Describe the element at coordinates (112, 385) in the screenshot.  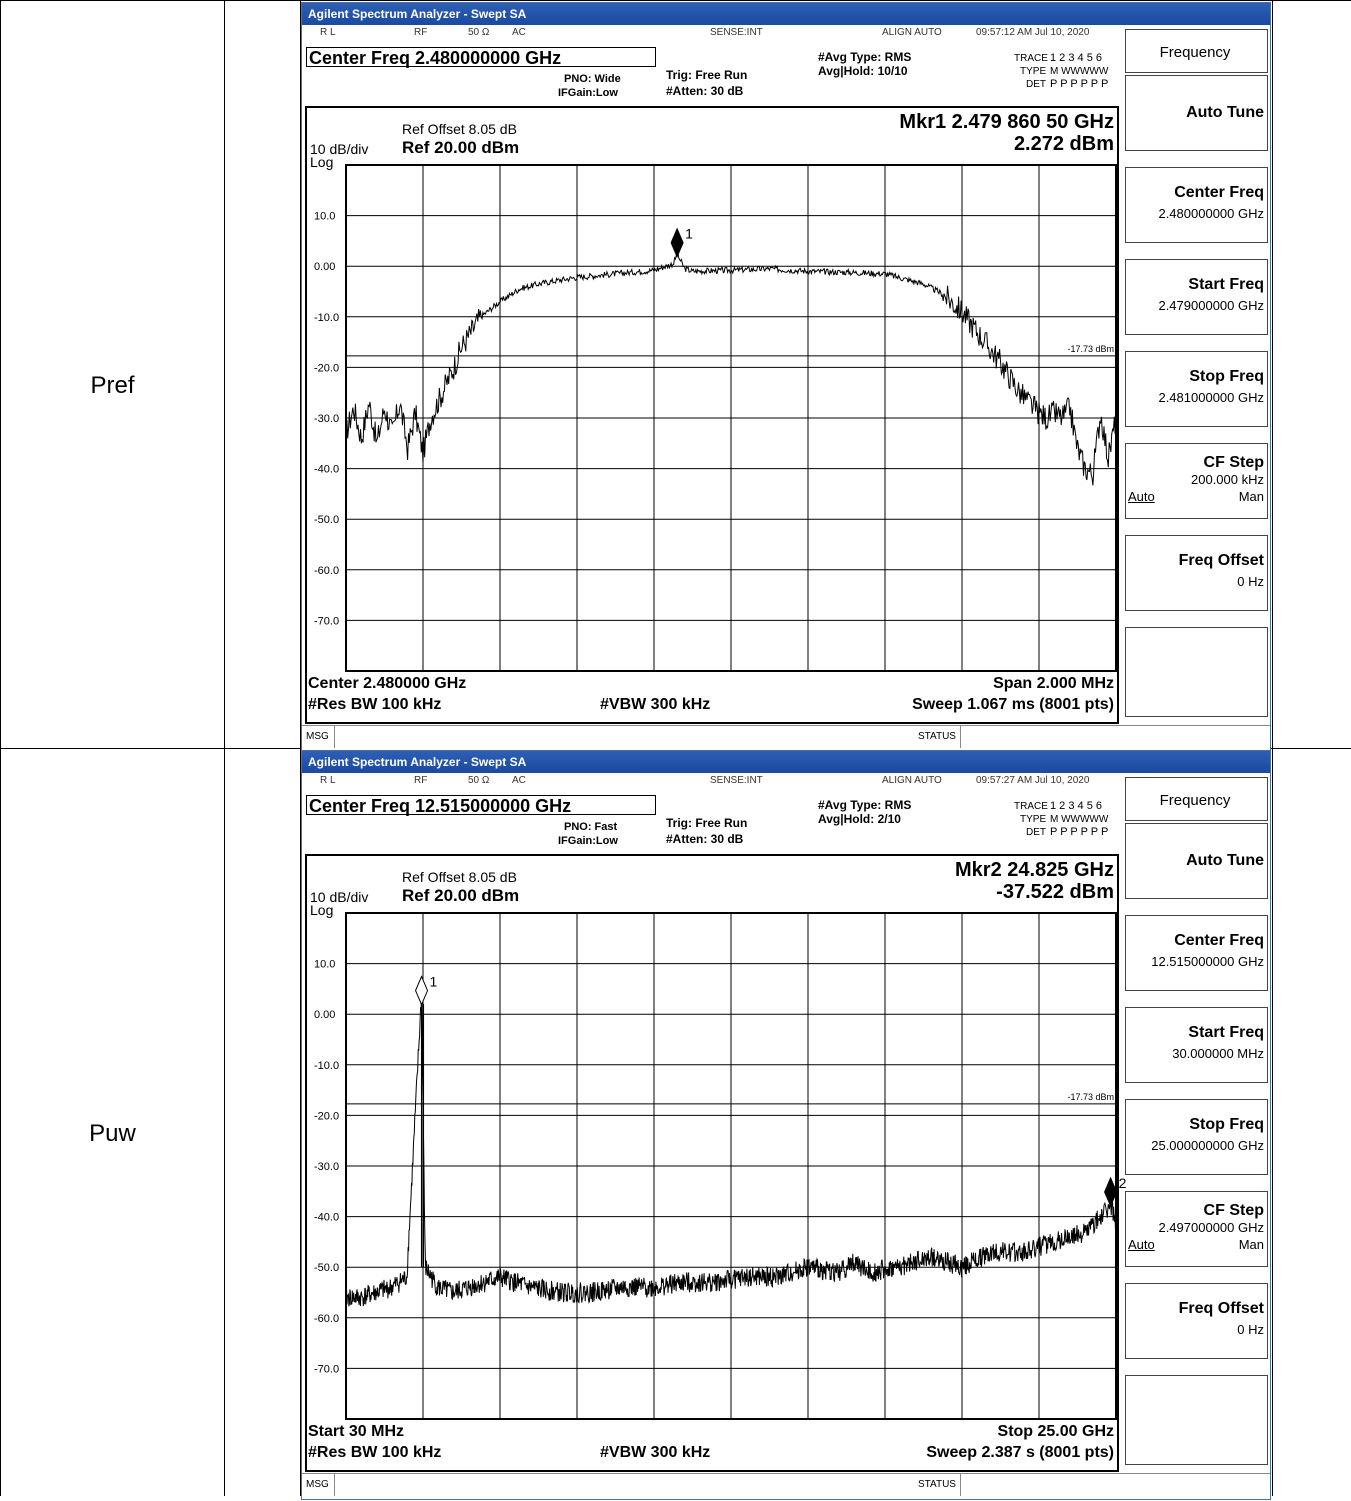
I see `row-label-pref: Pref` at that location.